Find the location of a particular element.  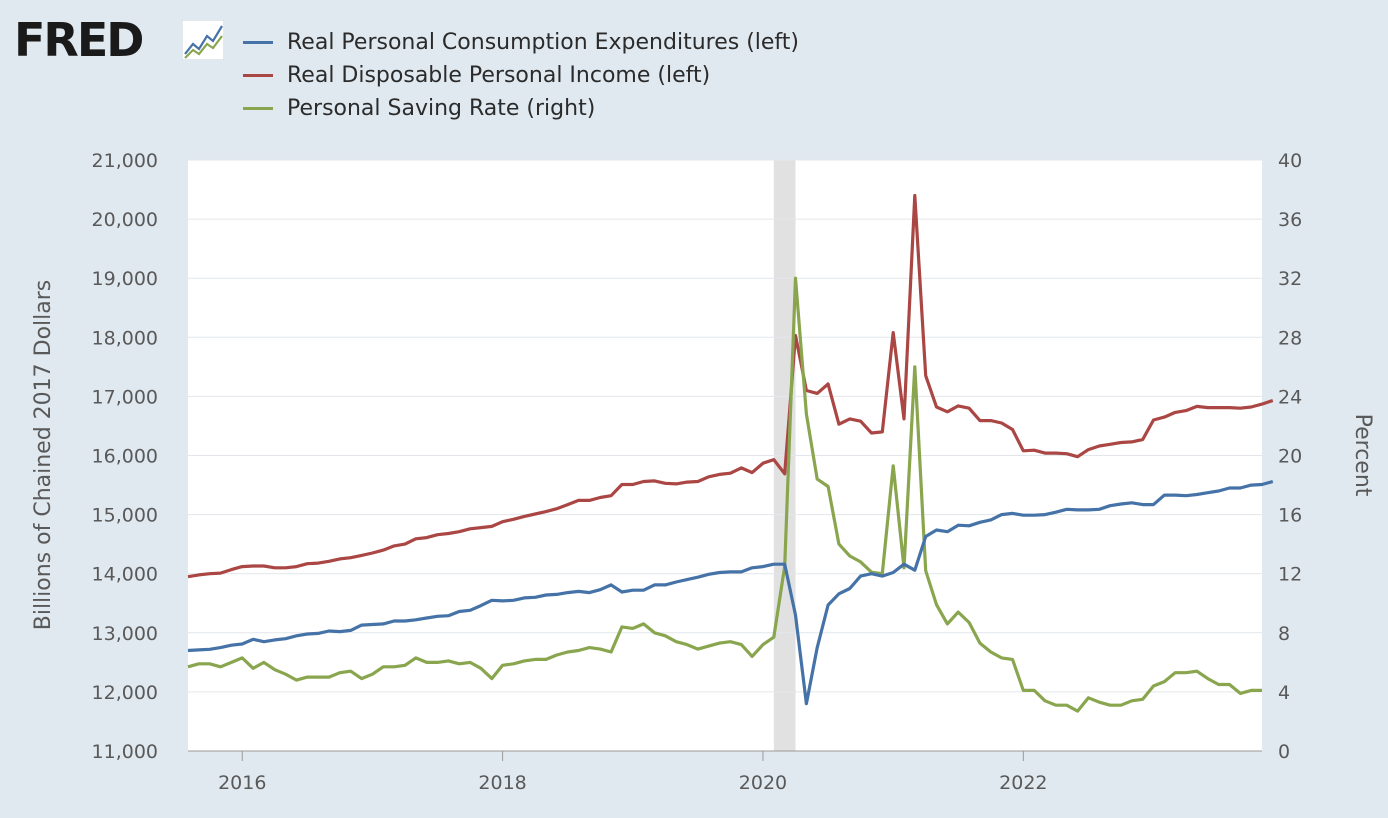

y-left-tick-label: 21,000 is located at coordinates (125, 161).